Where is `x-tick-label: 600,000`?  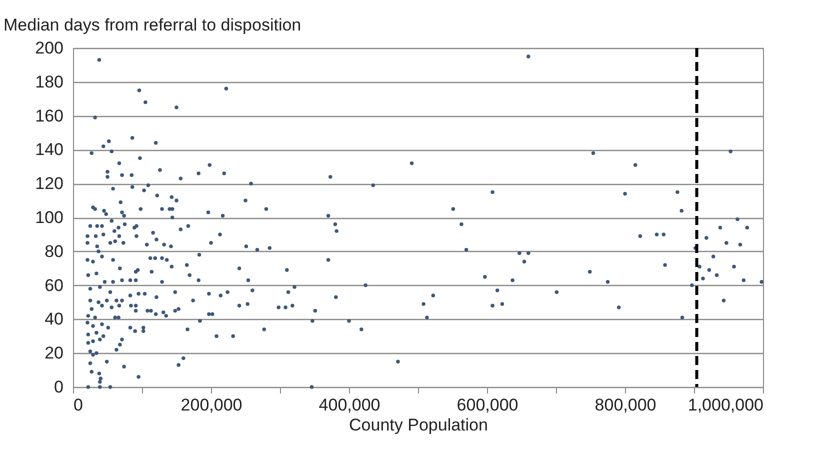
x-tick-label: 600,000 is located at coordinates (487, 405).